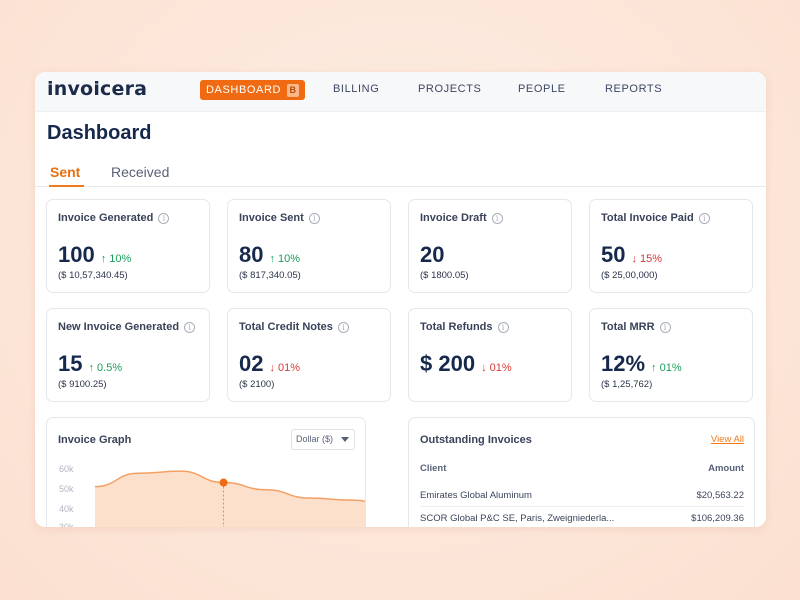 The image size is (800, 600). What do you see at coordinates (309, 355) in the screenshot?
I see `stat-card: Total Credit Notes i 02 ↓ 01% ($ 2100)` at bounding box center [309, 355].